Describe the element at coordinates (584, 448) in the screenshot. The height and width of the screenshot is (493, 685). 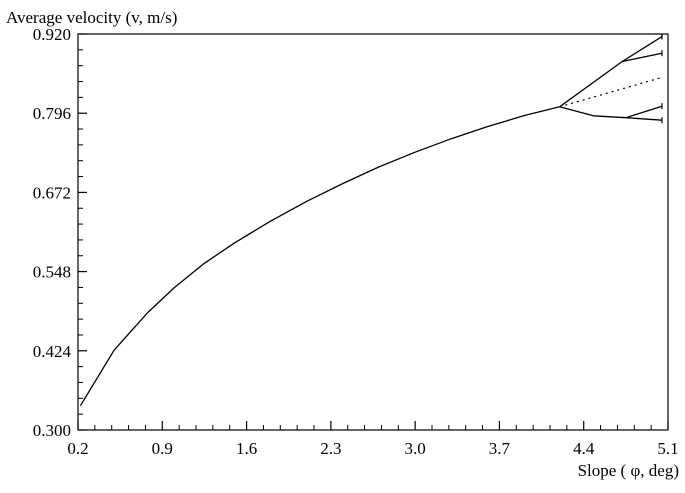
I see `x-tick-label: 4.4` at that location.